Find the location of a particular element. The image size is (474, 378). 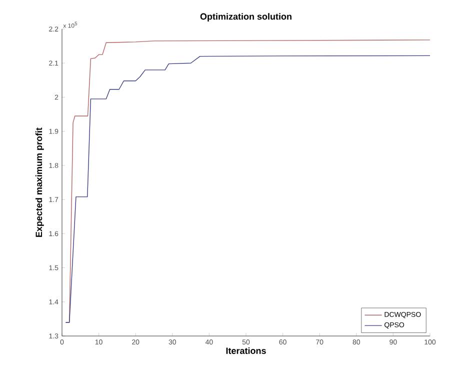

chart-title: Optimization solution is located at coordinates (246, 17).